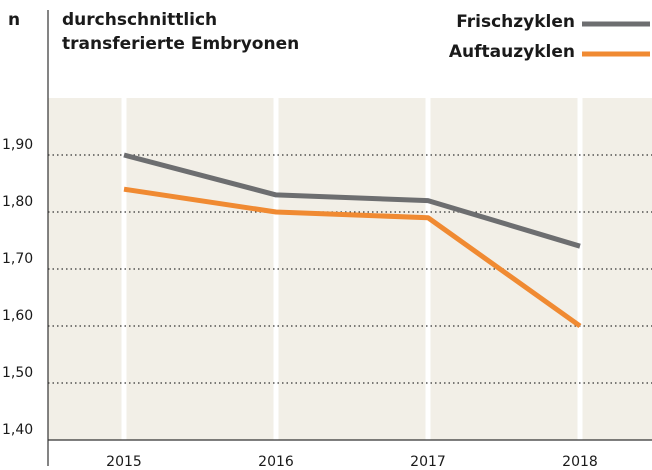 The image size is (652, 470). I want to click on legend-label: Auftauzyklen, so click(512, 52).